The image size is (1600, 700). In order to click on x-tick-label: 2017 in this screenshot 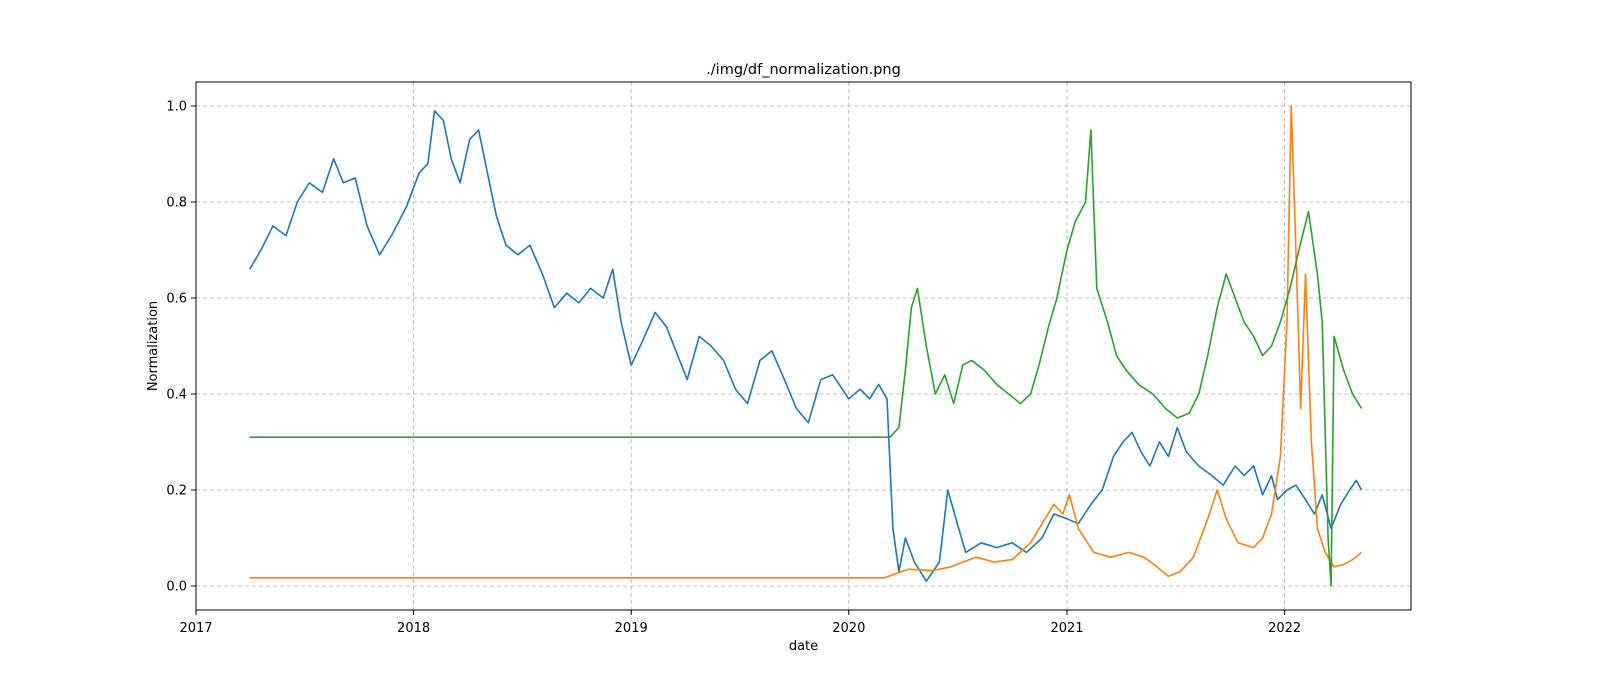, I will do `click(195, 628)`.